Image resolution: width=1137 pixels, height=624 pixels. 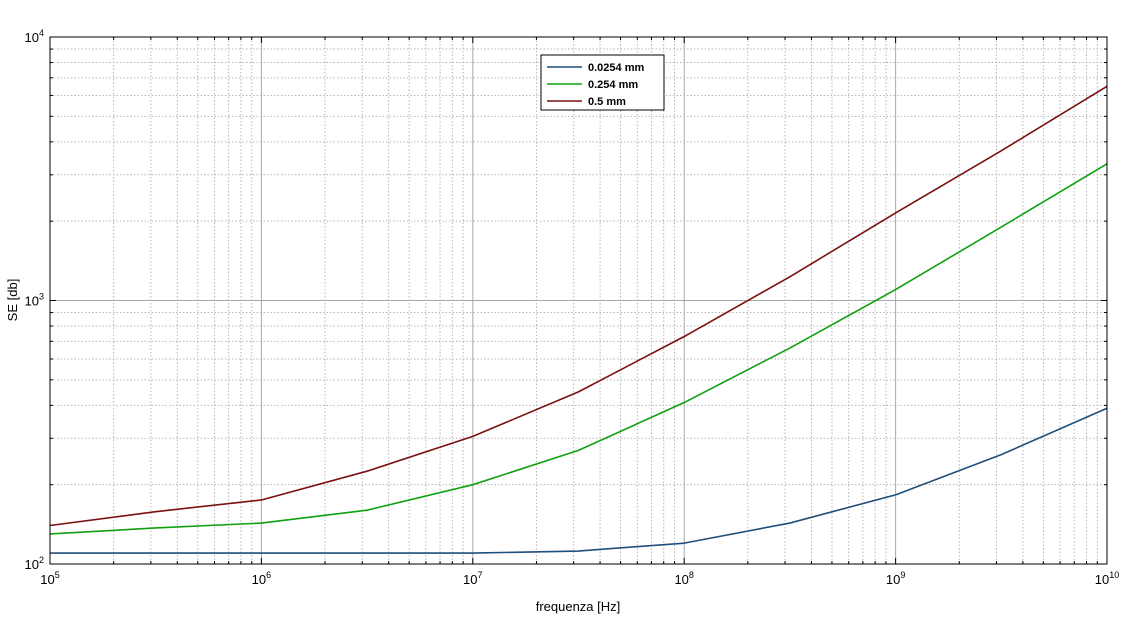 I want to click on y-tick-label: 10², so click(x=34, y=563).